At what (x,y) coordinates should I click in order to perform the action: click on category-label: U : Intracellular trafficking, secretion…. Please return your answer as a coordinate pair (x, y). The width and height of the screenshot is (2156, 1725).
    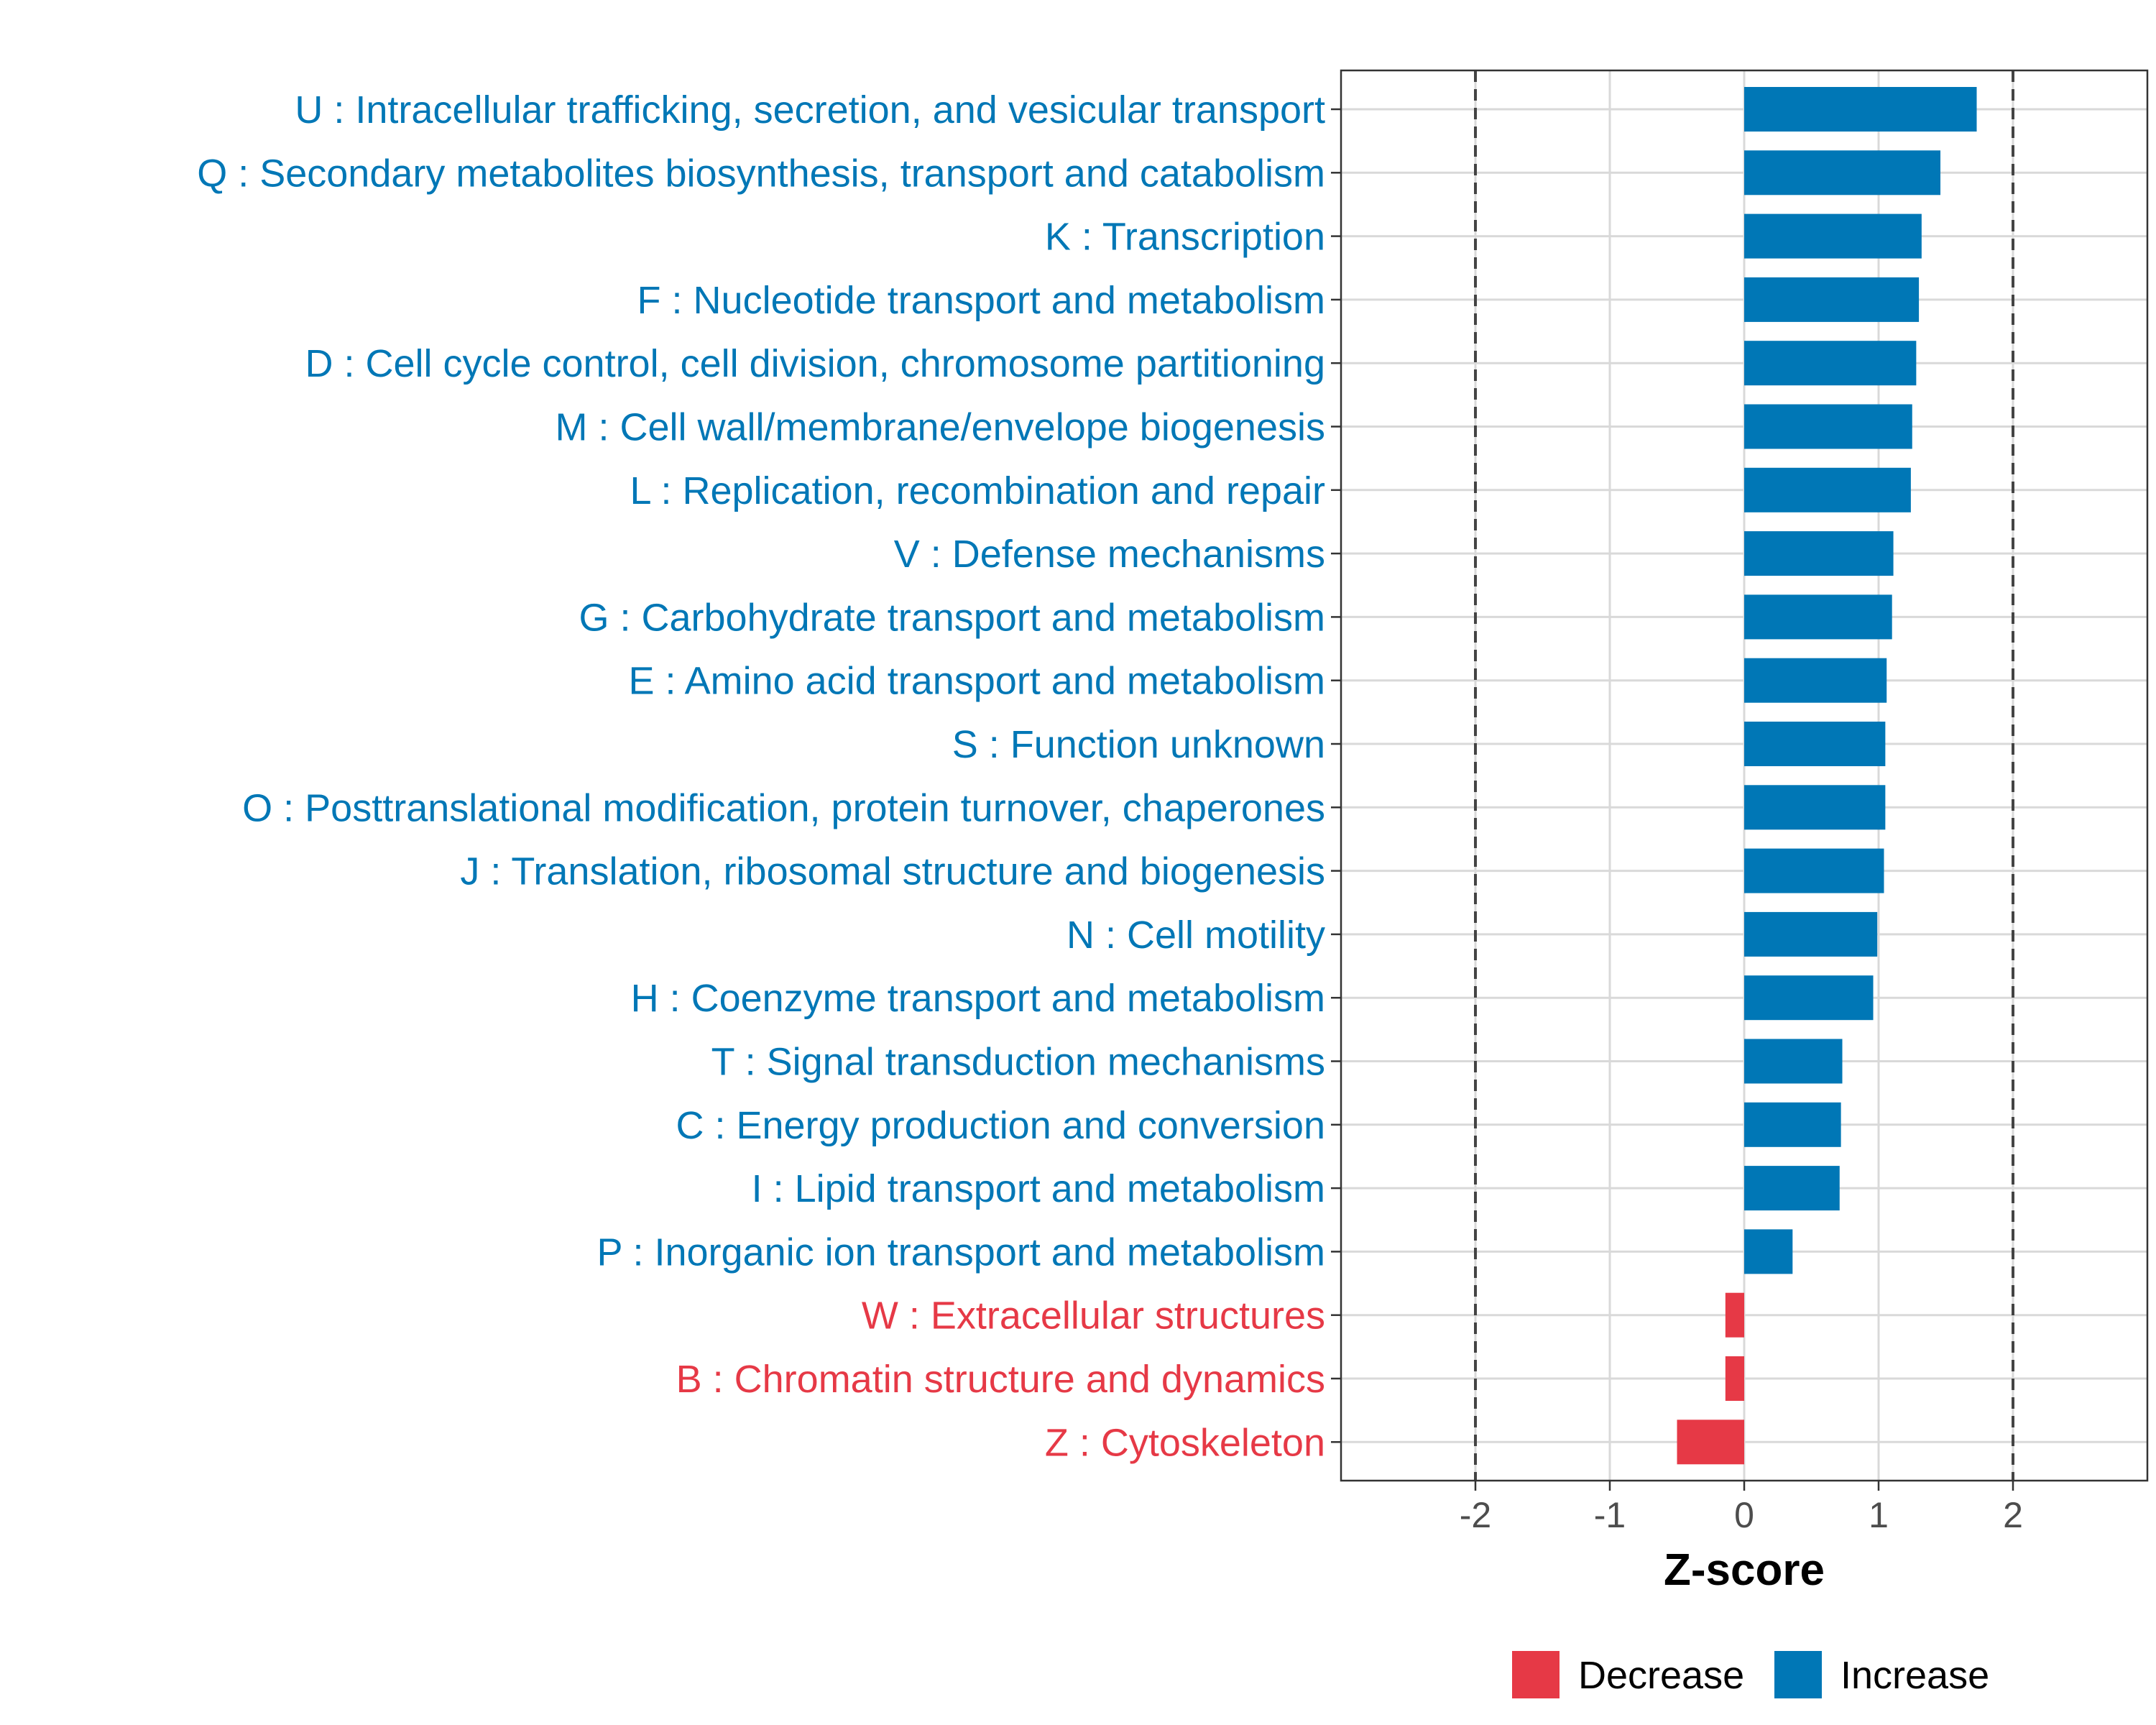
    Looking at the image, I should click on (810, 110).